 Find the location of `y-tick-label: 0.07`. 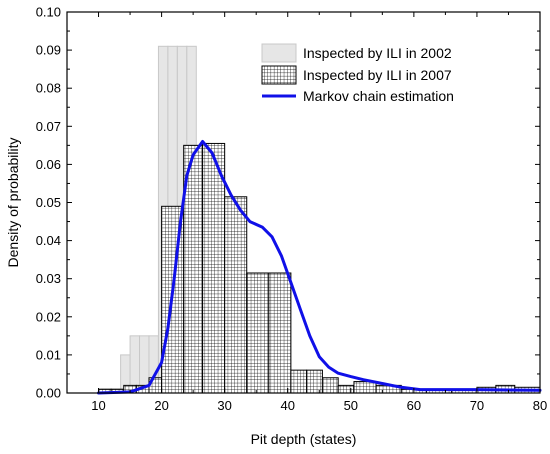

y-tick-label: 0.07 is located at coordinates (48, 126).